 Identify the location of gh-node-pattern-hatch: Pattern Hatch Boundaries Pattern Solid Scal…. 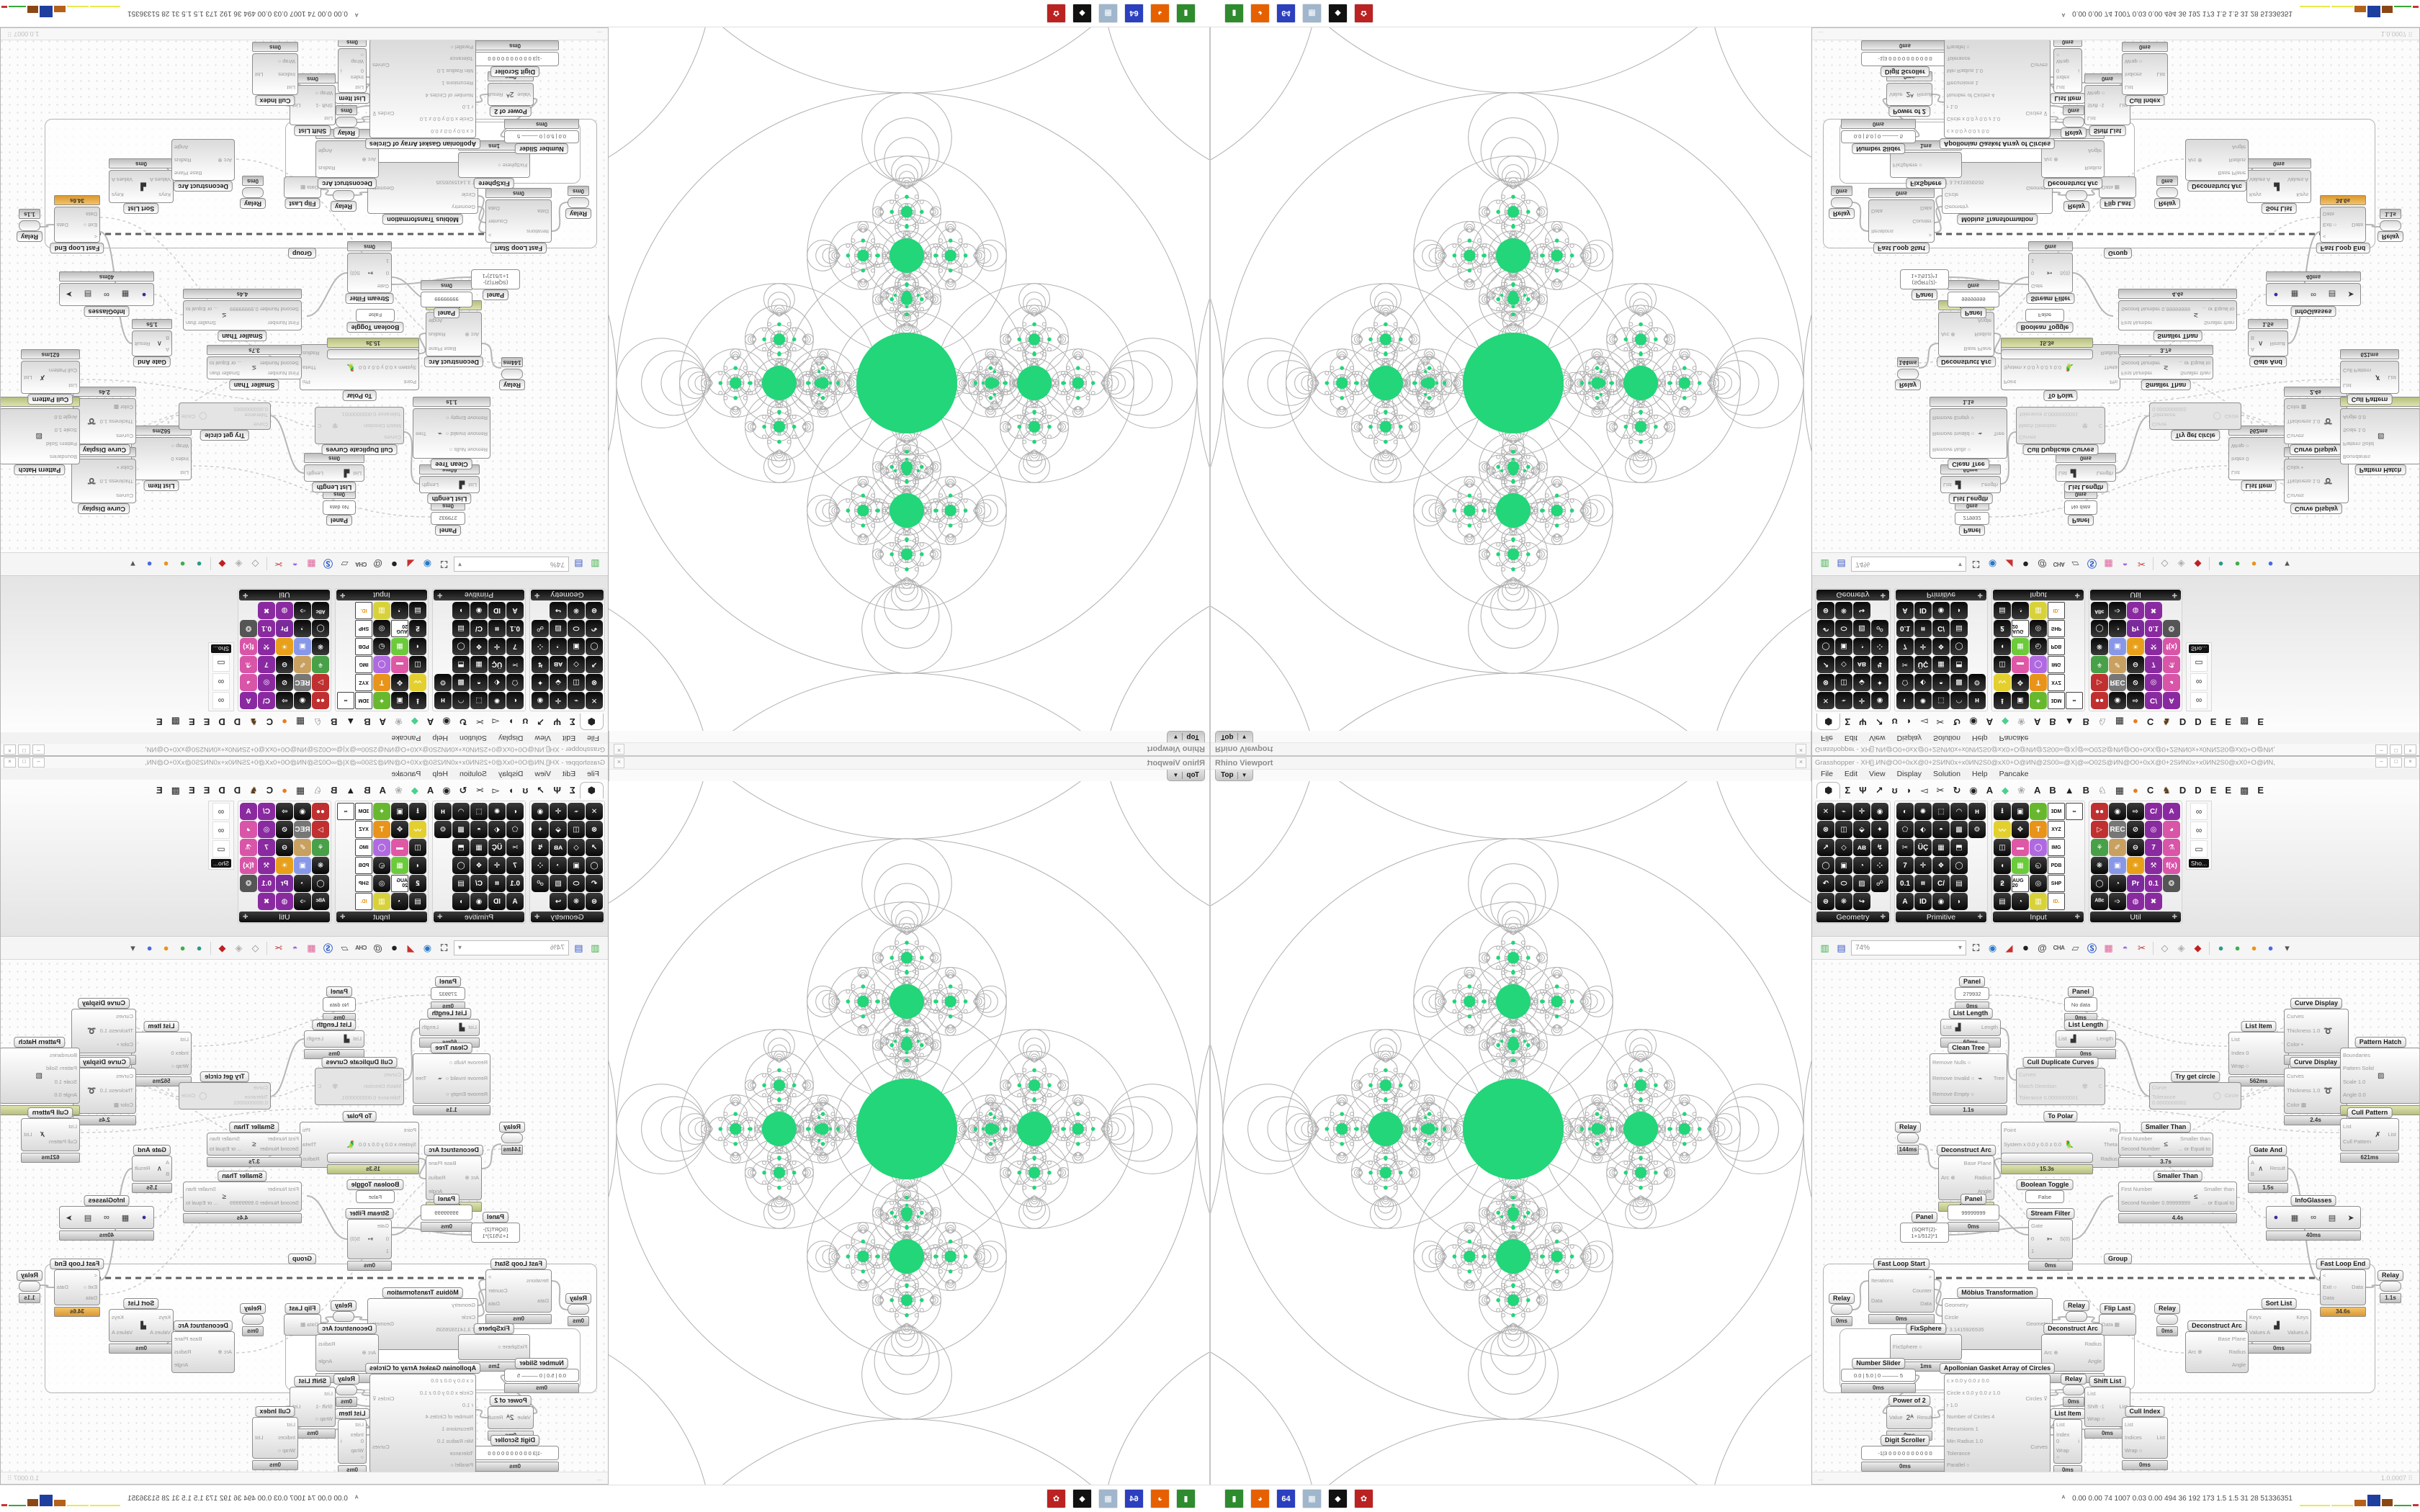
(40, 1076).